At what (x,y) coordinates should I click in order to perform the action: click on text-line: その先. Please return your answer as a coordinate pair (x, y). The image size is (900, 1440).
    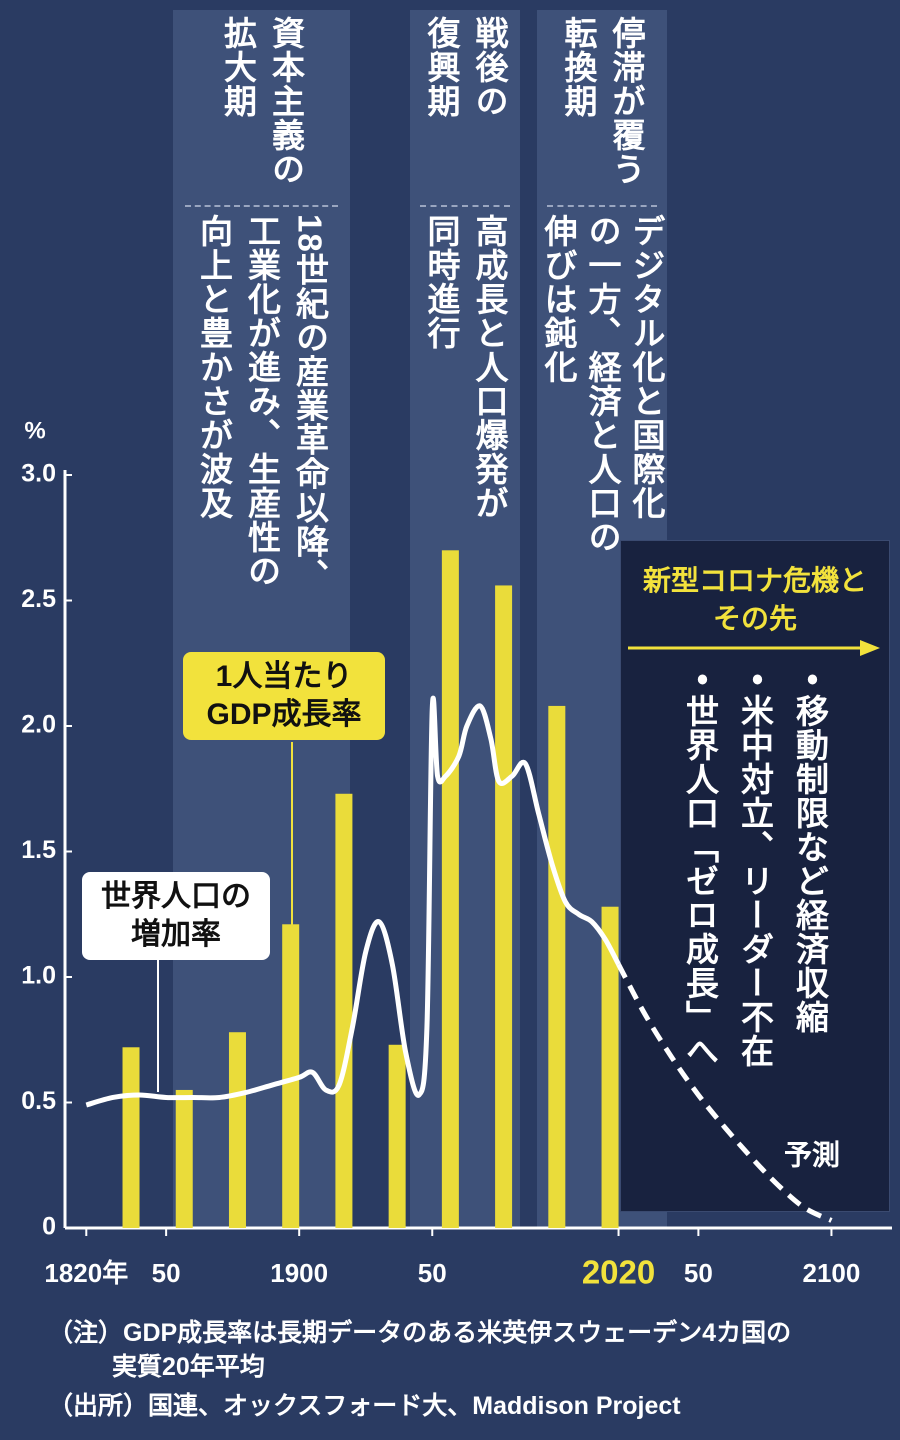
    Looking at the image, I should click on (754, 618).